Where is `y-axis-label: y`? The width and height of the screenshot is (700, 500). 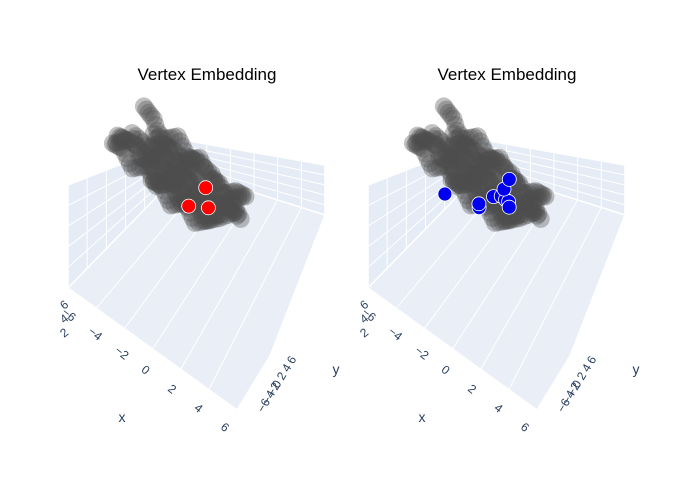 y-axis-label: y is located at coordinates (336, 369).